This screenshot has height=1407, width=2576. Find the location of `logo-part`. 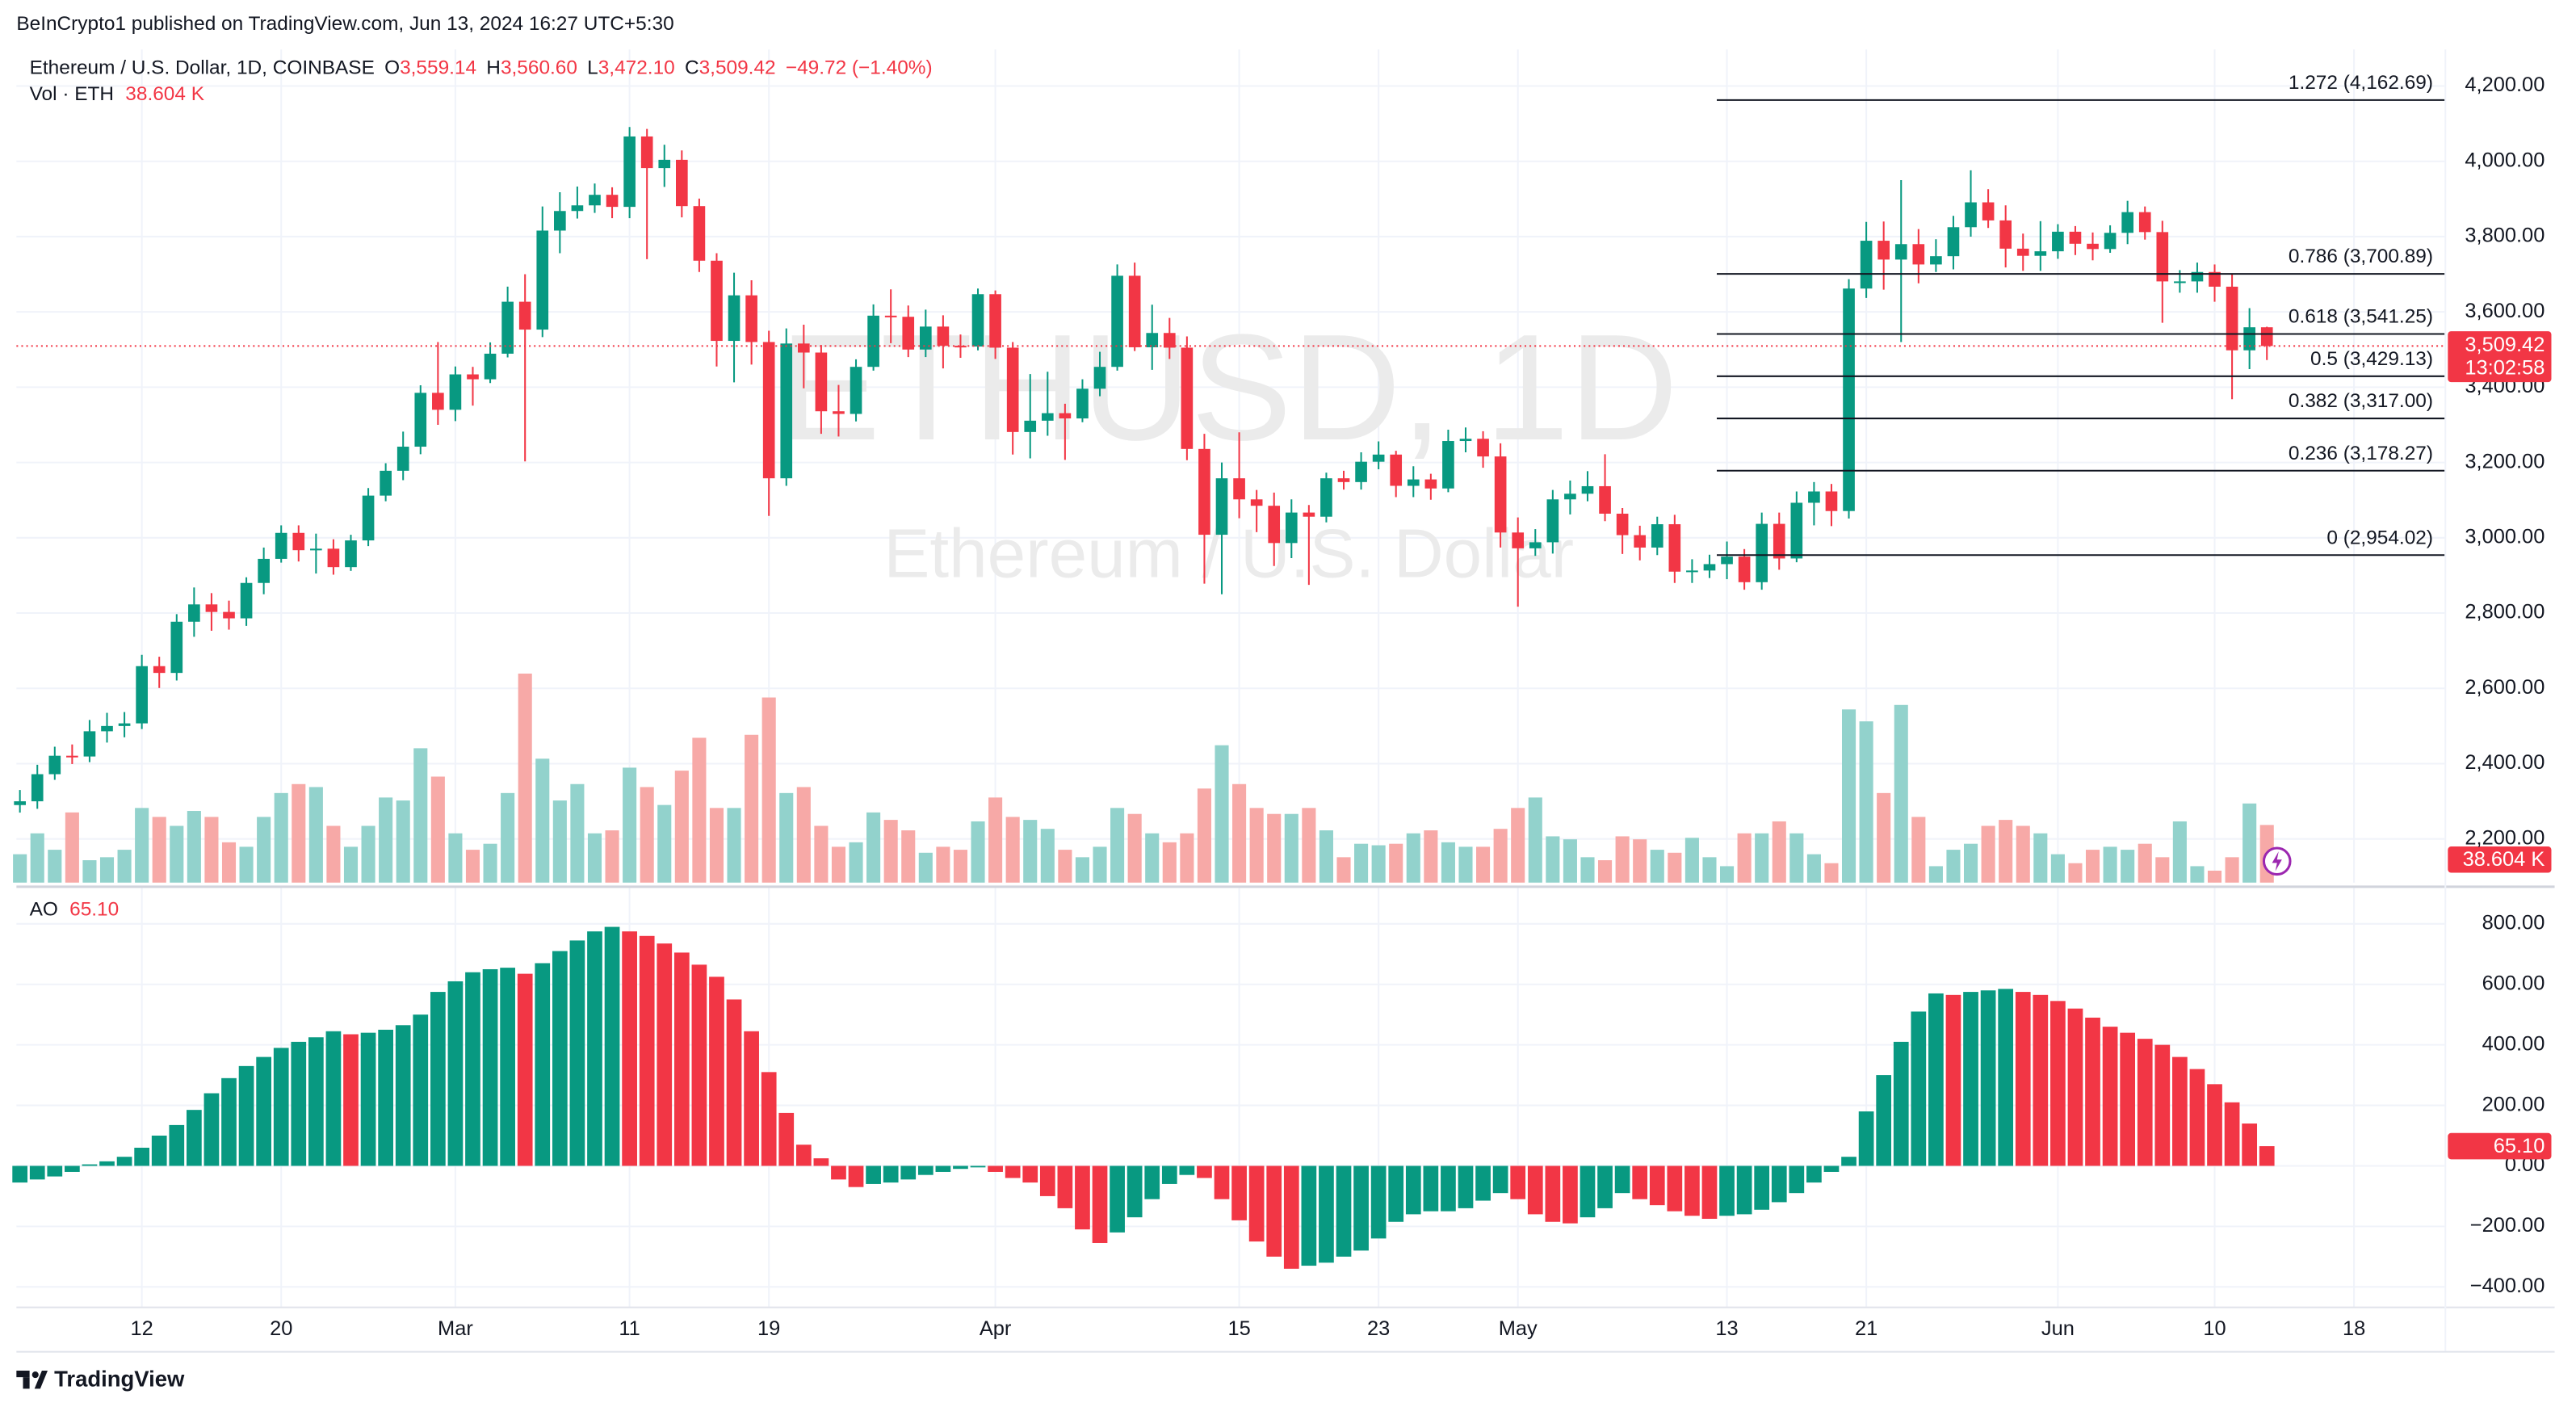

logo-part is located at coordinates (41, 1379).